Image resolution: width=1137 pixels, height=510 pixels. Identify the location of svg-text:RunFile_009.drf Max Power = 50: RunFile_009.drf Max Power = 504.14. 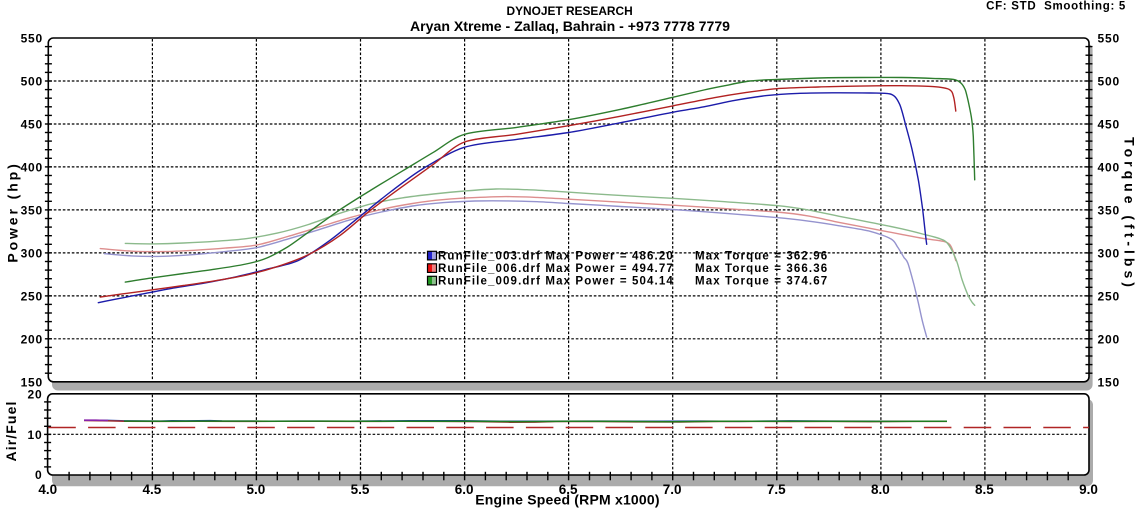
(556, 282).